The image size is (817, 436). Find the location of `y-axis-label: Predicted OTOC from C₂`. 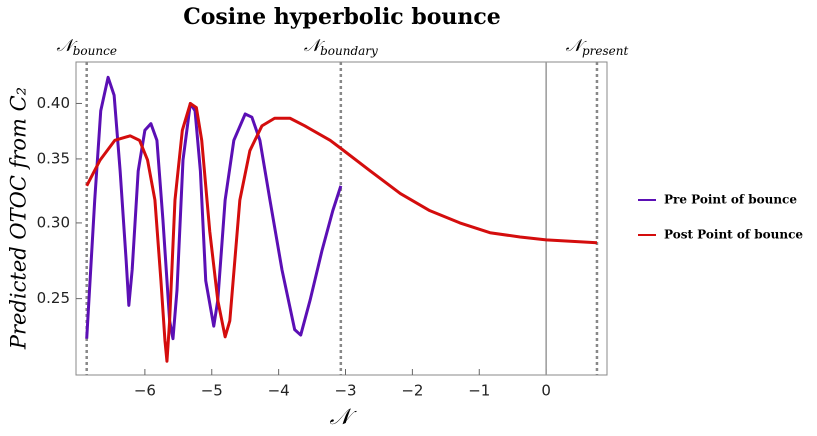

y-axis-label: Predicted OTOC from C₂ is located at coordinates (19, 218).